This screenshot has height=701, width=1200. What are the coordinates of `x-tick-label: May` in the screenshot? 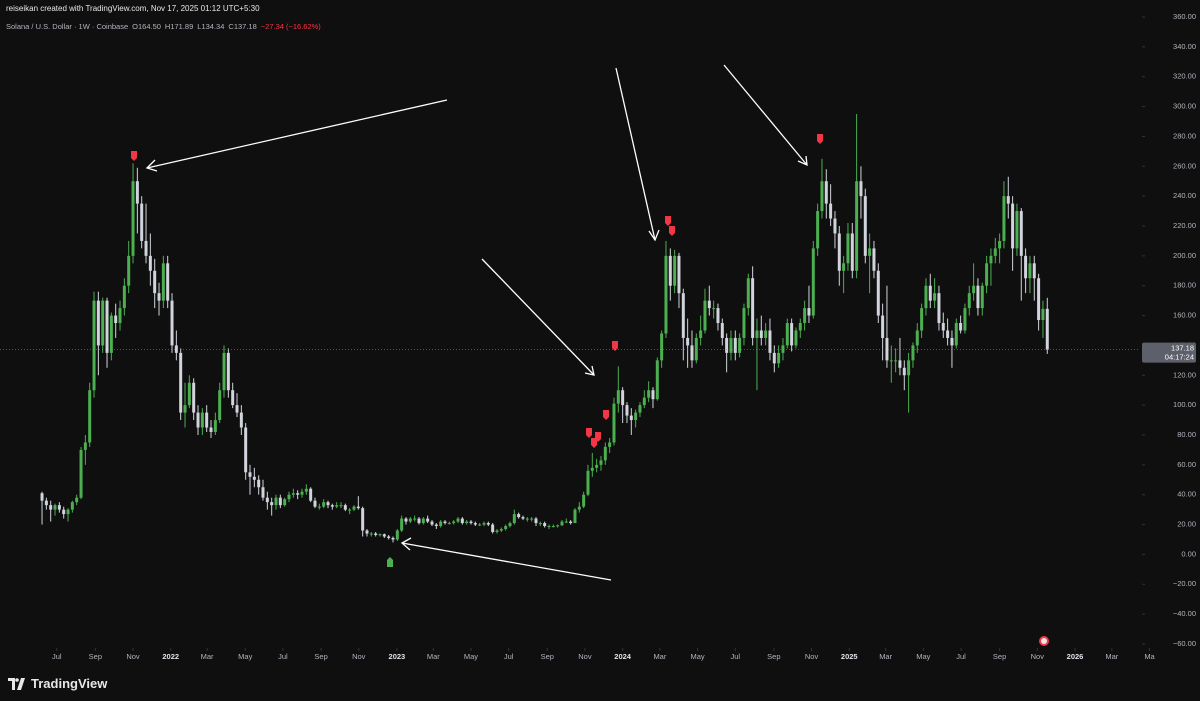 It's located at (698, 656).